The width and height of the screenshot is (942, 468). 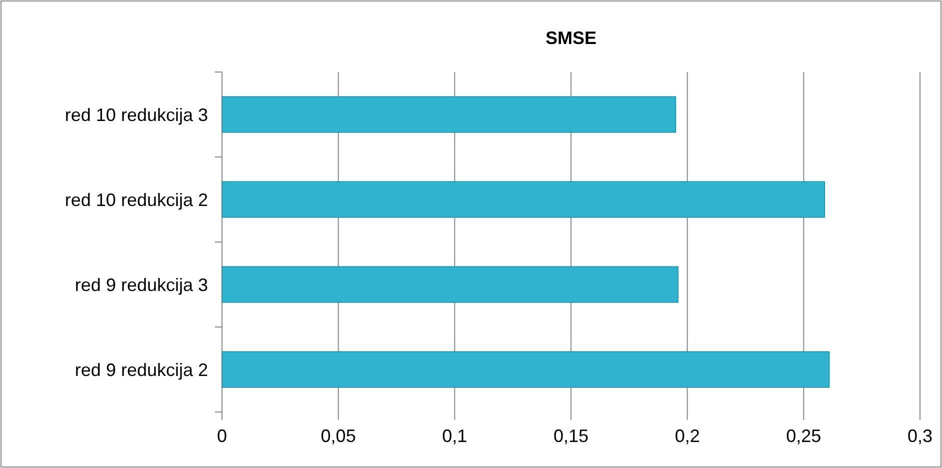 What do you see at coordinates (571, 436) in the screenshot?
I see `x-tick-label: 0,15` at bounding box center [571, 436].